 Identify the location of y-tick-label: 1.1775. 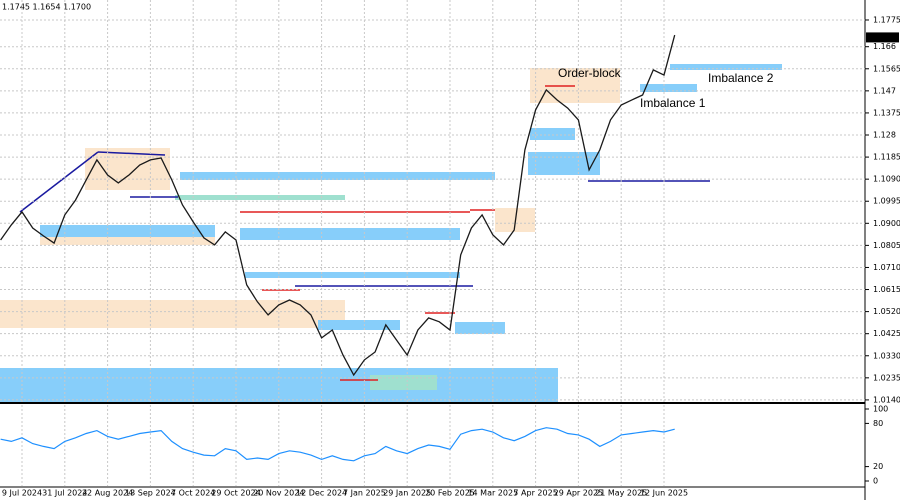
(886, 19).